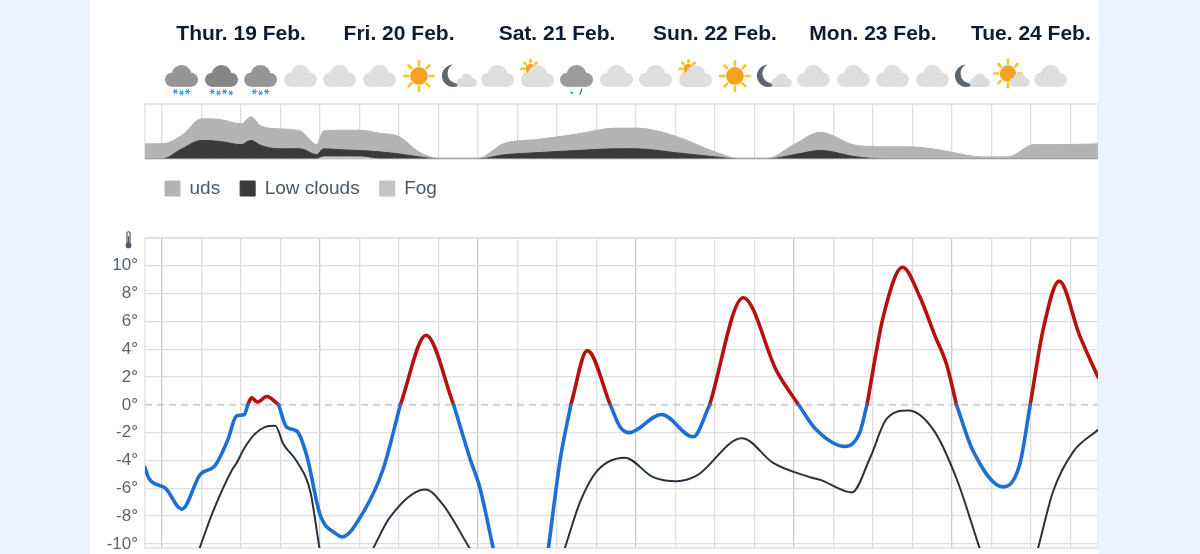 This screenshot has height=554, width=1200. What do you see at coordinates (399, 33) in the screenshot?
I see `x-tick-label: Fri. 20 Feb.` at bounding box center [399, 33].